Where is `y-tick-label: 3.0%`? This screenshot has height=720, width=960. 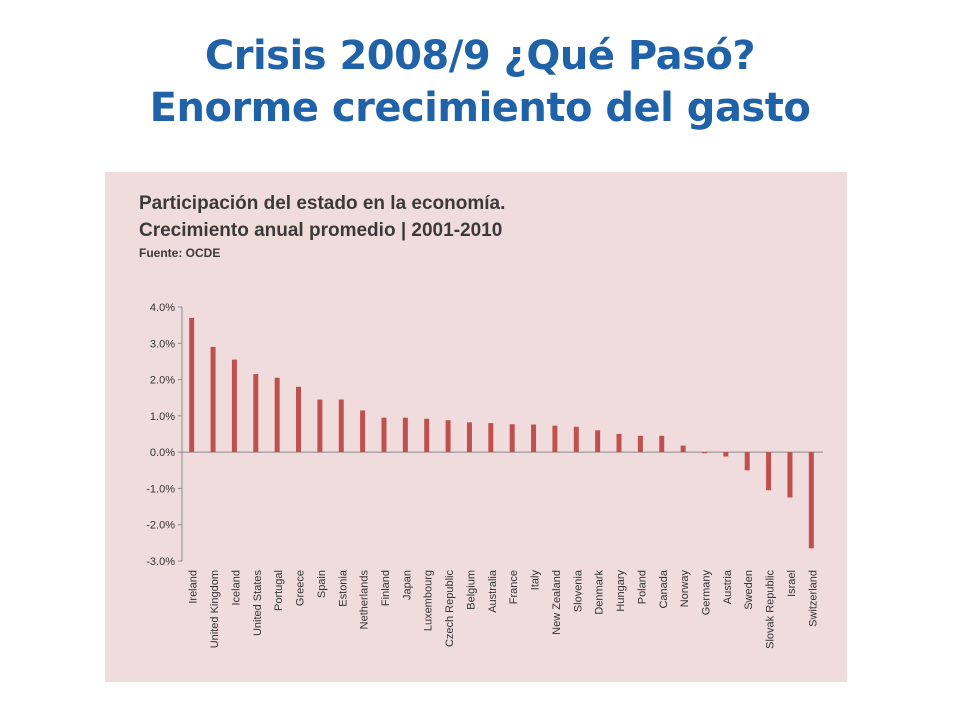 y-tick-label: 3.0% is located at coordinates (162, 344).